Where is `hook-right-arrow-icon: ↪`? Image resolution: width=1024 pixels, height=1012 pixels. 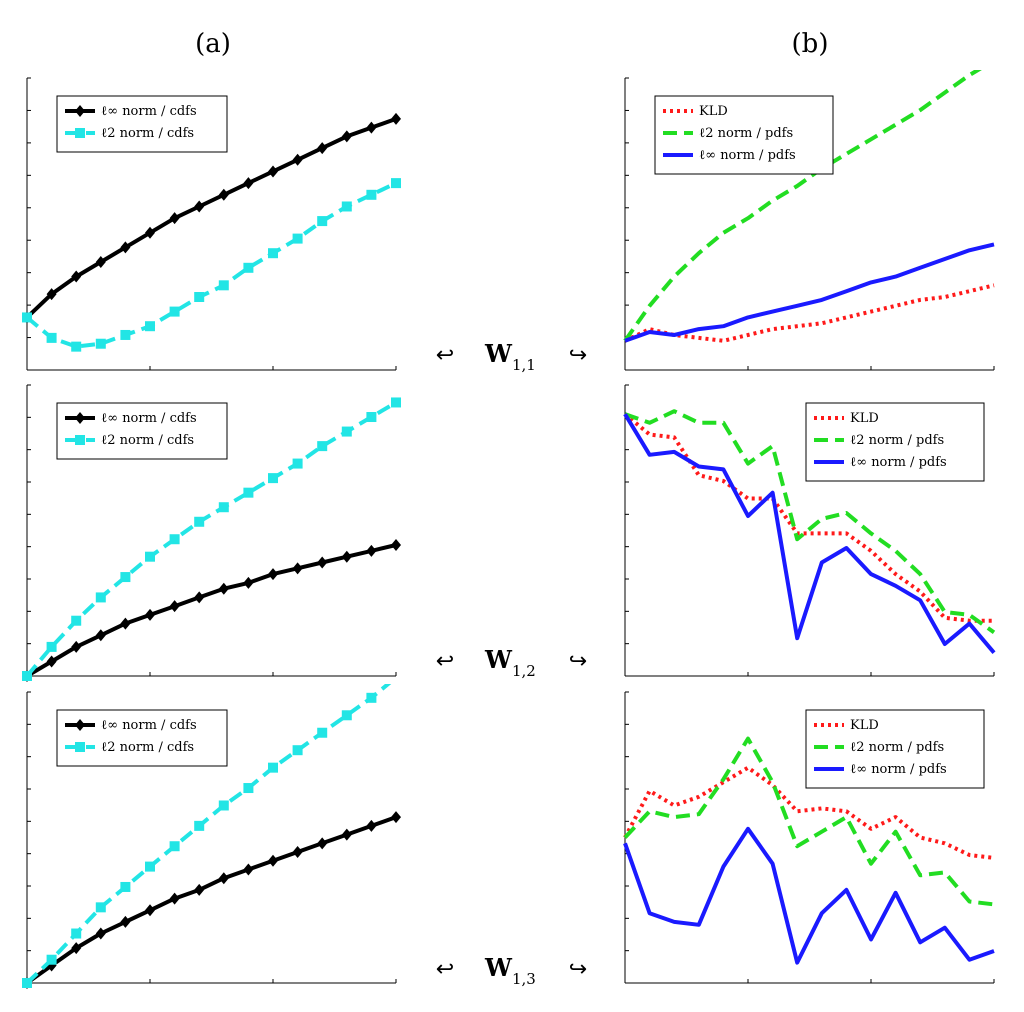
hook-right-arrow-icon: ↪ is located at coordinates (578, 661).